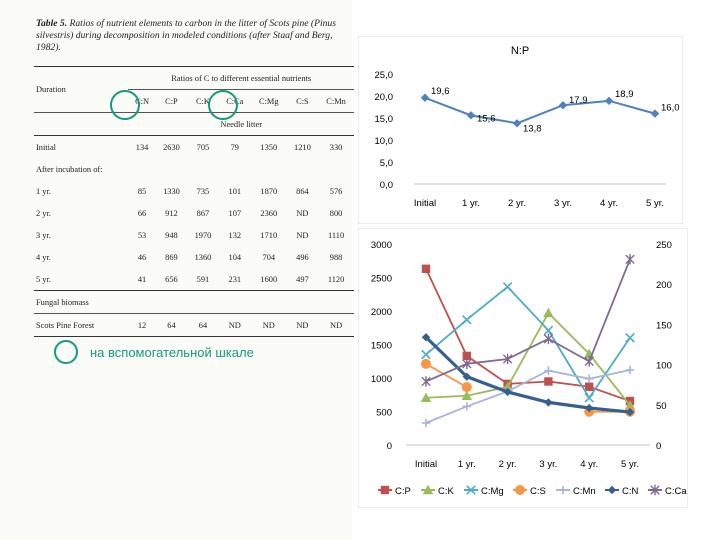 The width and height of the screenshot is (720, 540). Describe the element at coordinates (425, 203) in the screenshot. I see `chart1-xtick-label: Initial` at that location.